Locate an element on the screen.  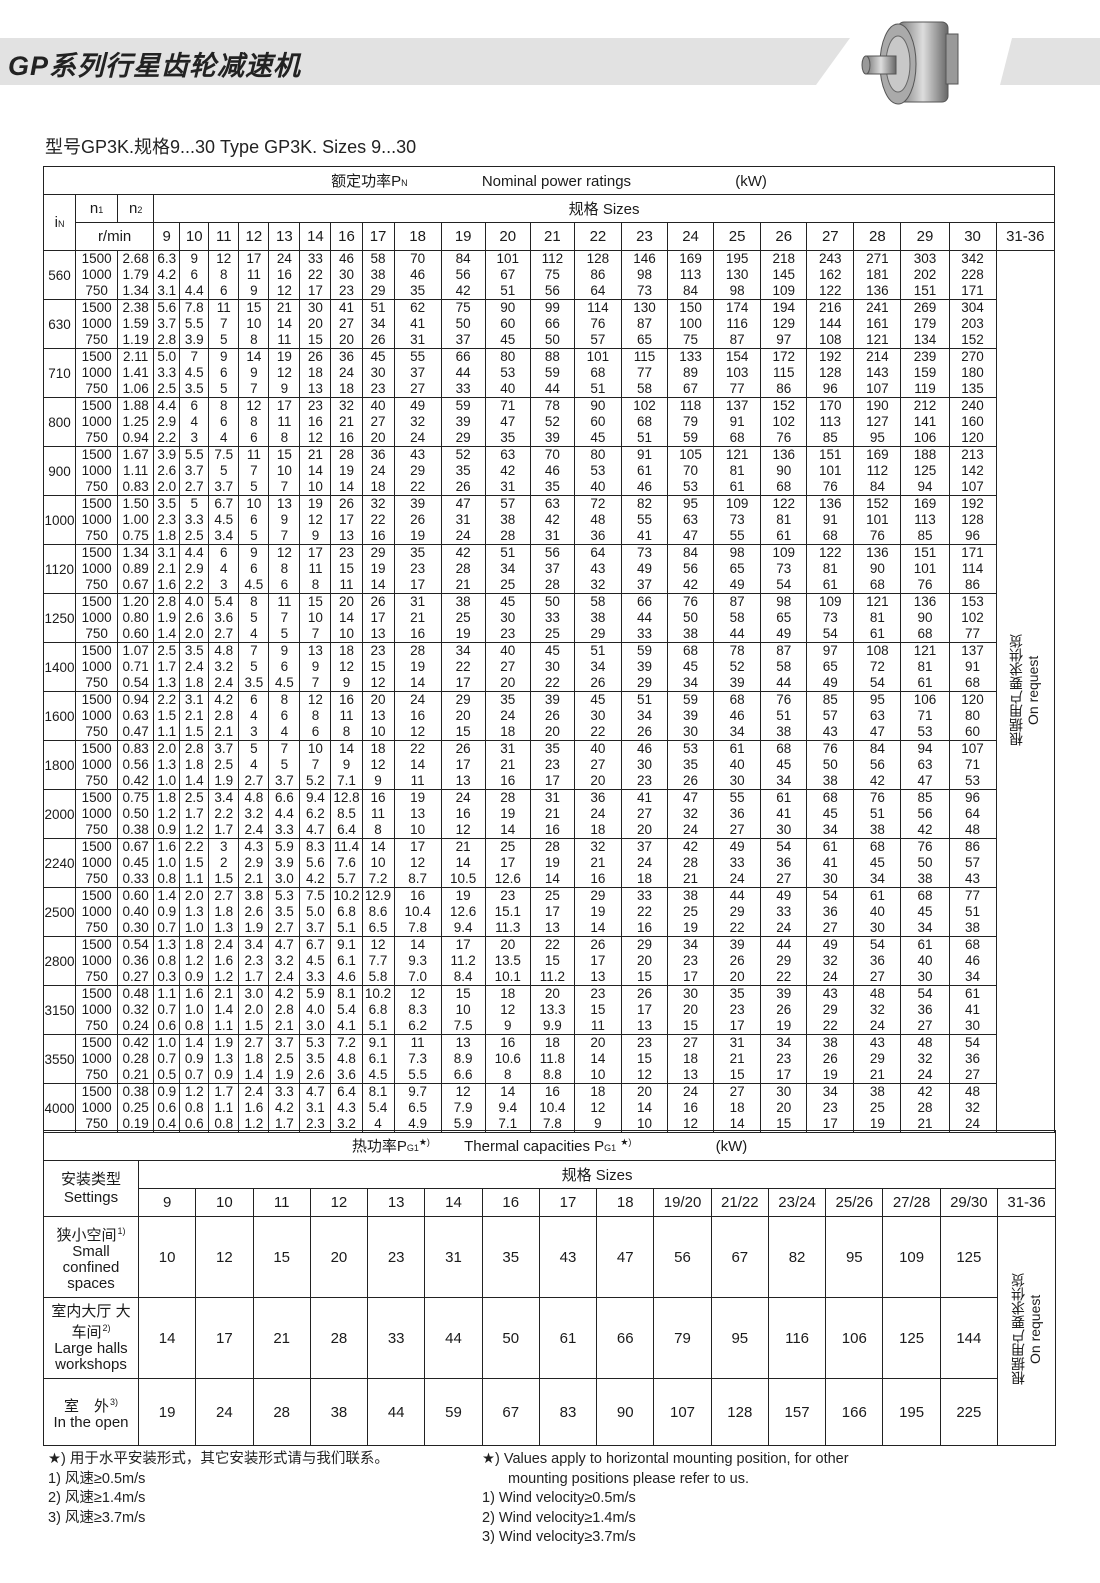
power-value: 271 is located at coordinates (877, 259).